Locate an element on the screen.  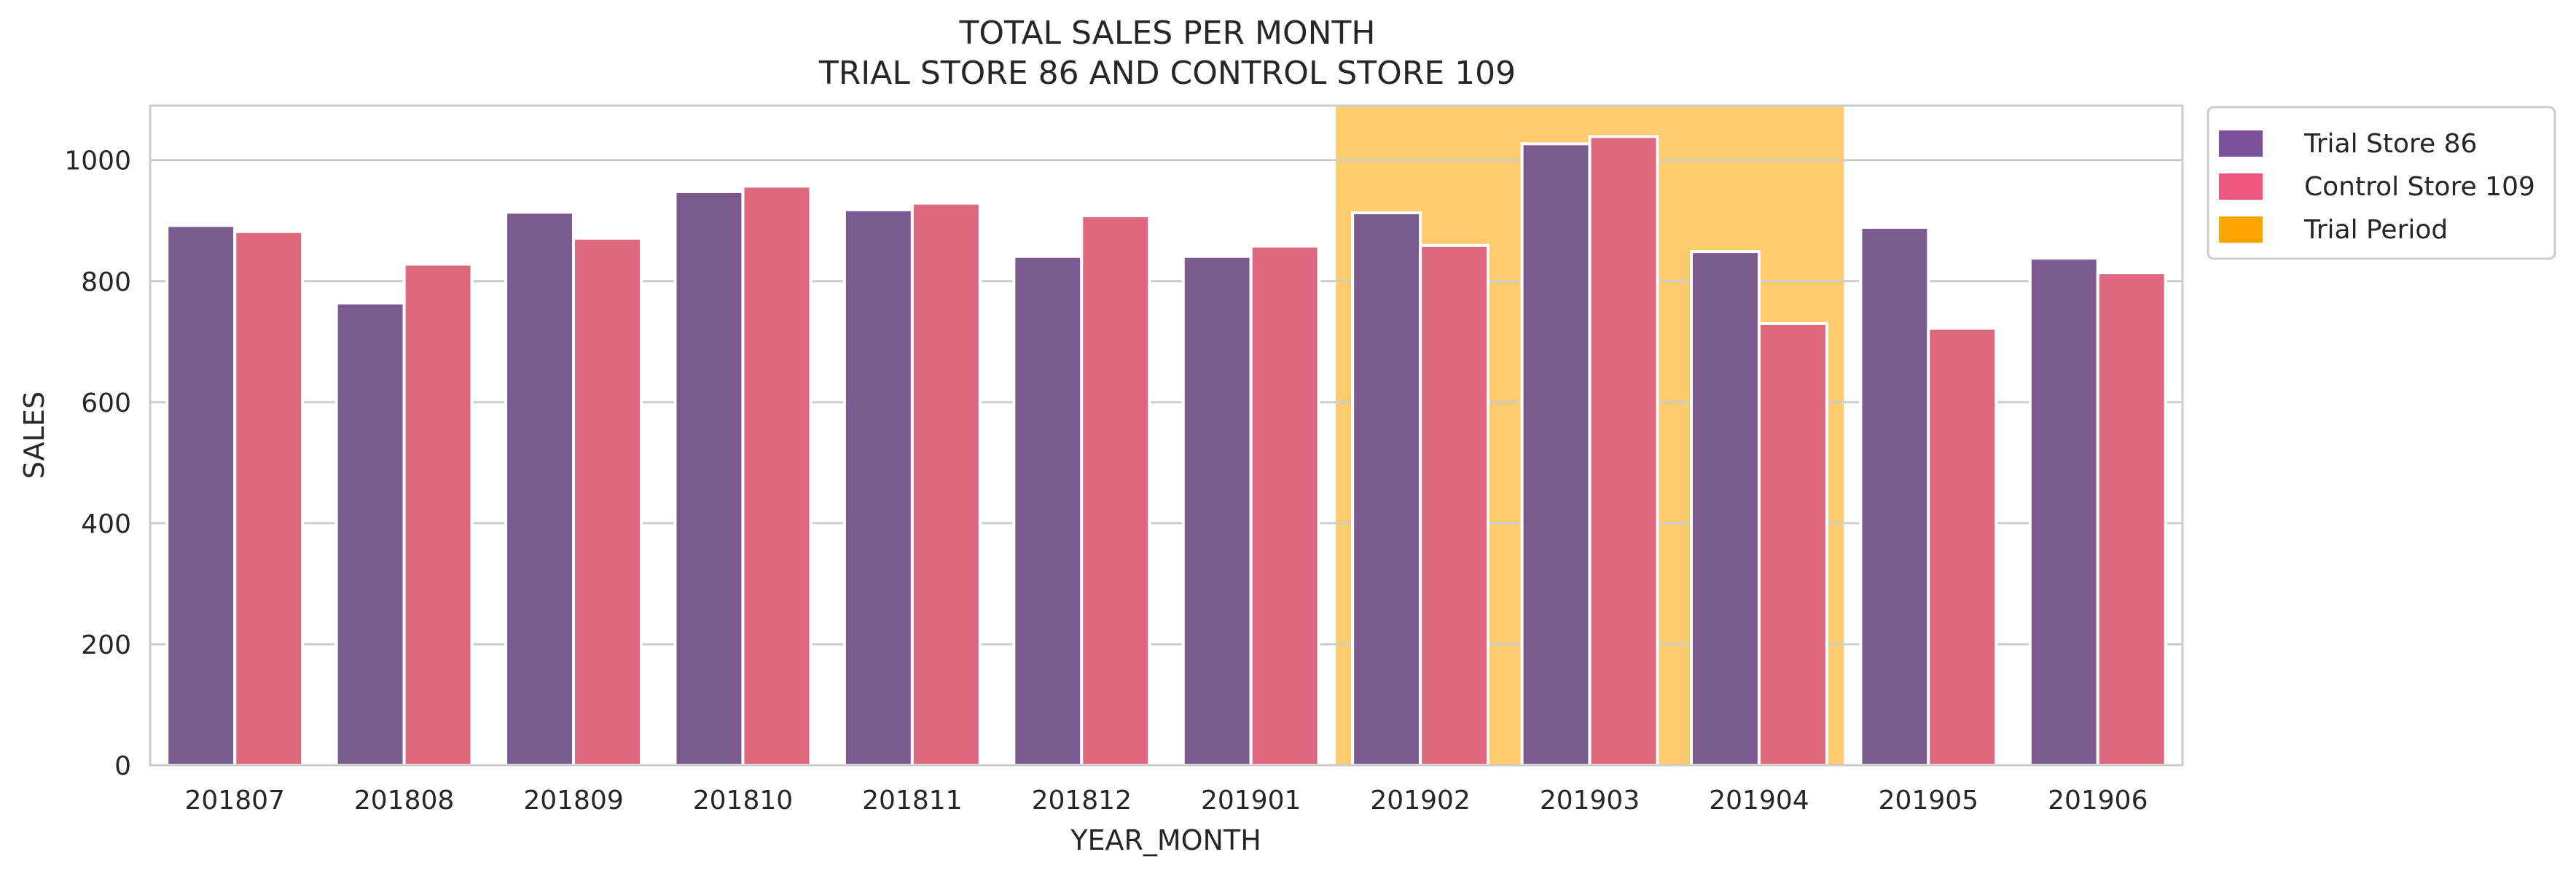
chart-title-line-2: TRIAL STORE 86 AND CONTROL STORE 109 is located at coordinates (1167, 73).